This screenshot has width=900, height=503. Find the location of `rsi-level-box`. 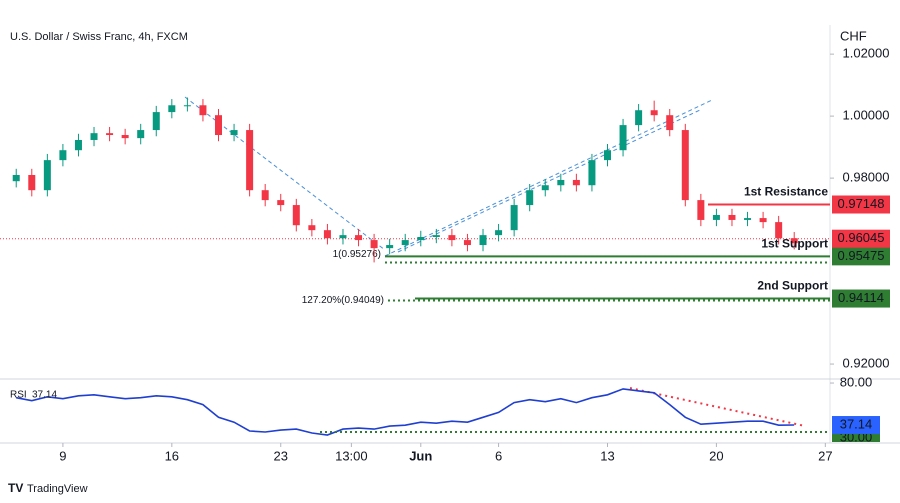

rsi-level-box is located at coordinates (856, 436).